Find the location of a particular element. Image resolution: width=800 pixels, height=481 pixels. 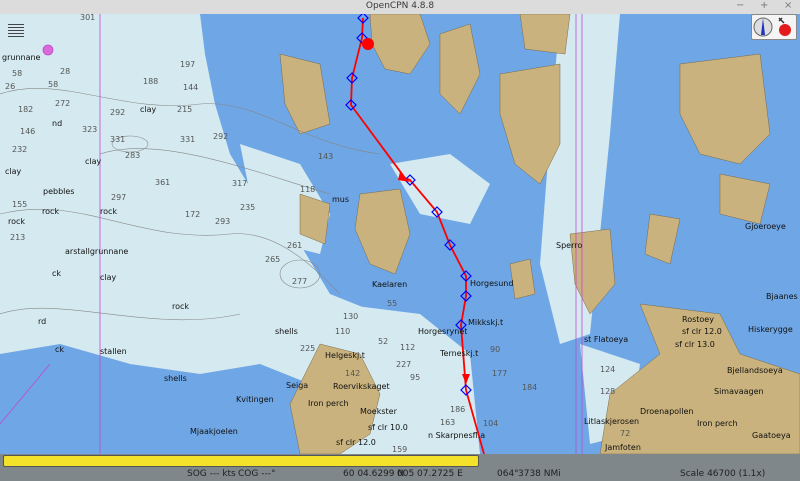

depth-sounding: 235 is located at coordinates (247, 207).